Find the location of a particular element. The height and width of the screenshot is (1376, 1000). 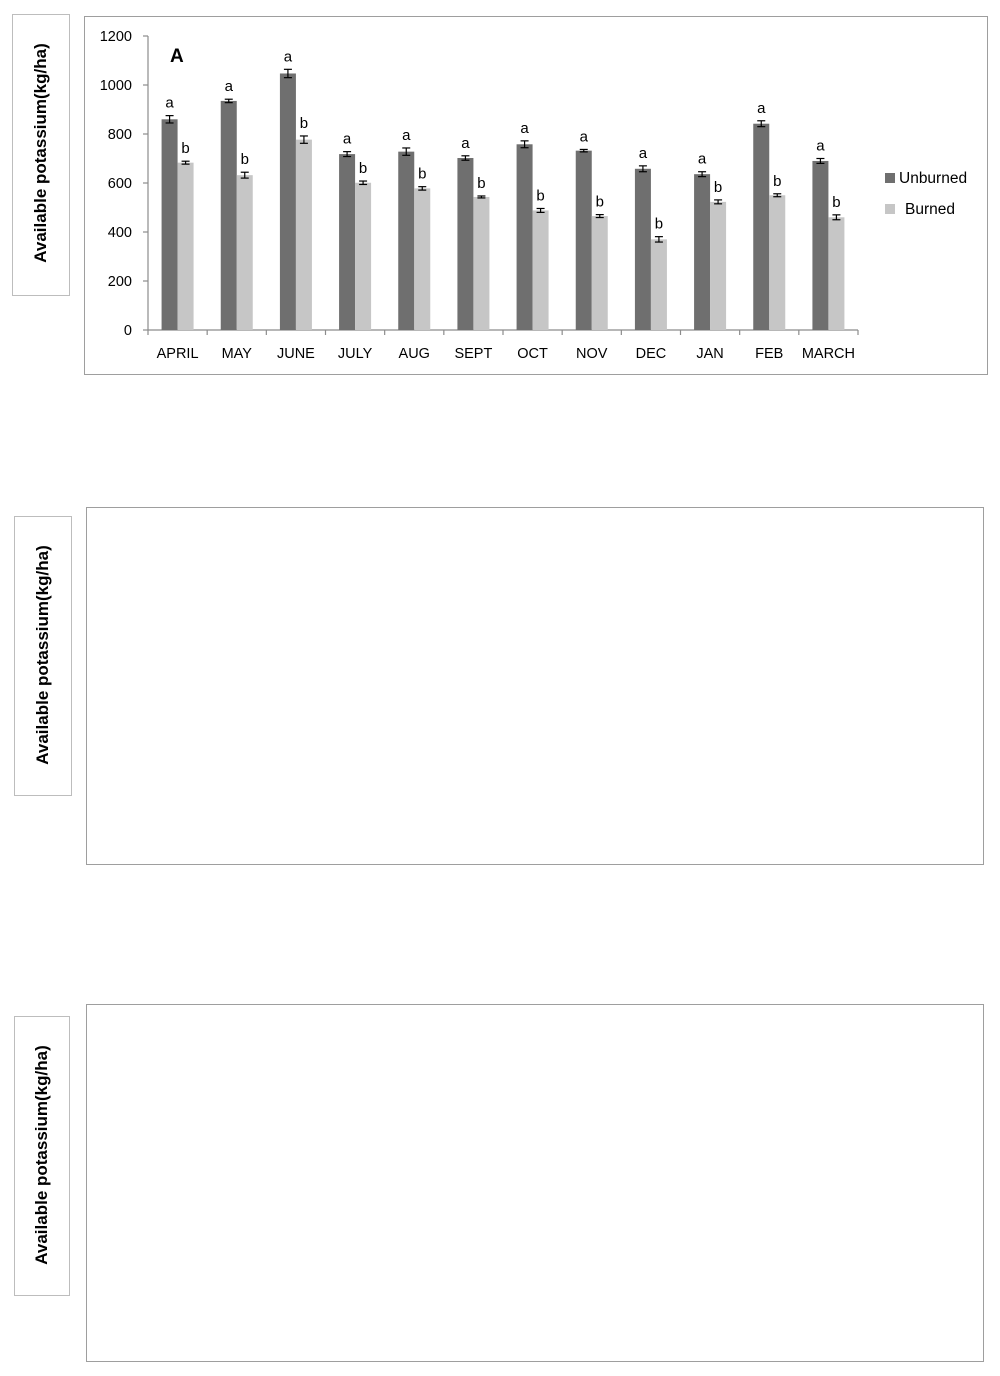

y-tick-label-a: 200 is located at coordinates (120, 282).